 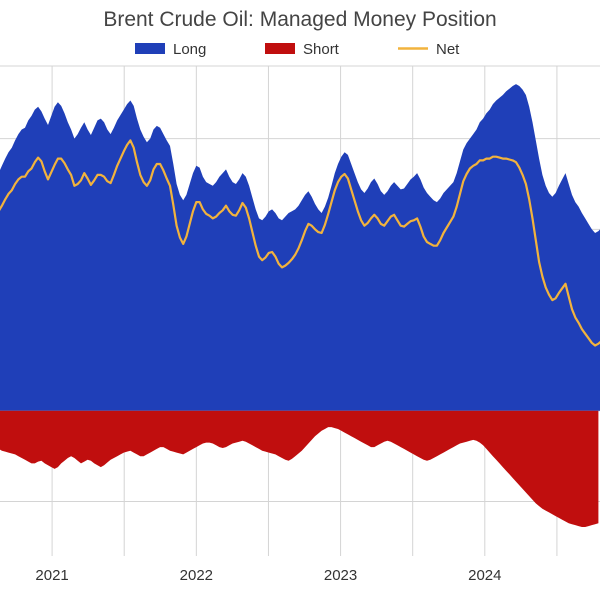 I want to click on legend: Long Short Net, so click(x=297, y=49).